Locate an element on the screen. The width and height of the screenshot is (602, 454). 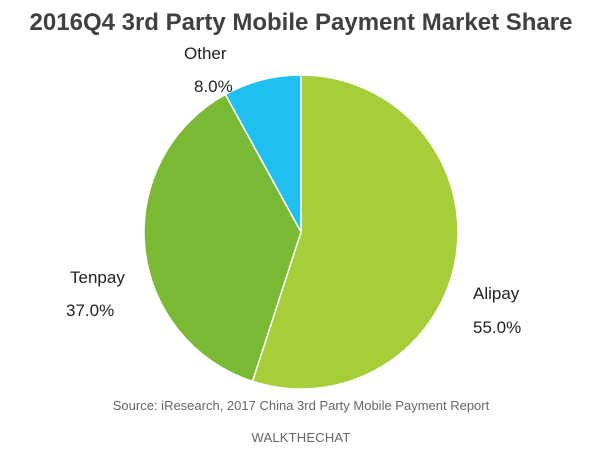
slice-label-alipay-value: 55.0% is located at coordinates (497, 327).